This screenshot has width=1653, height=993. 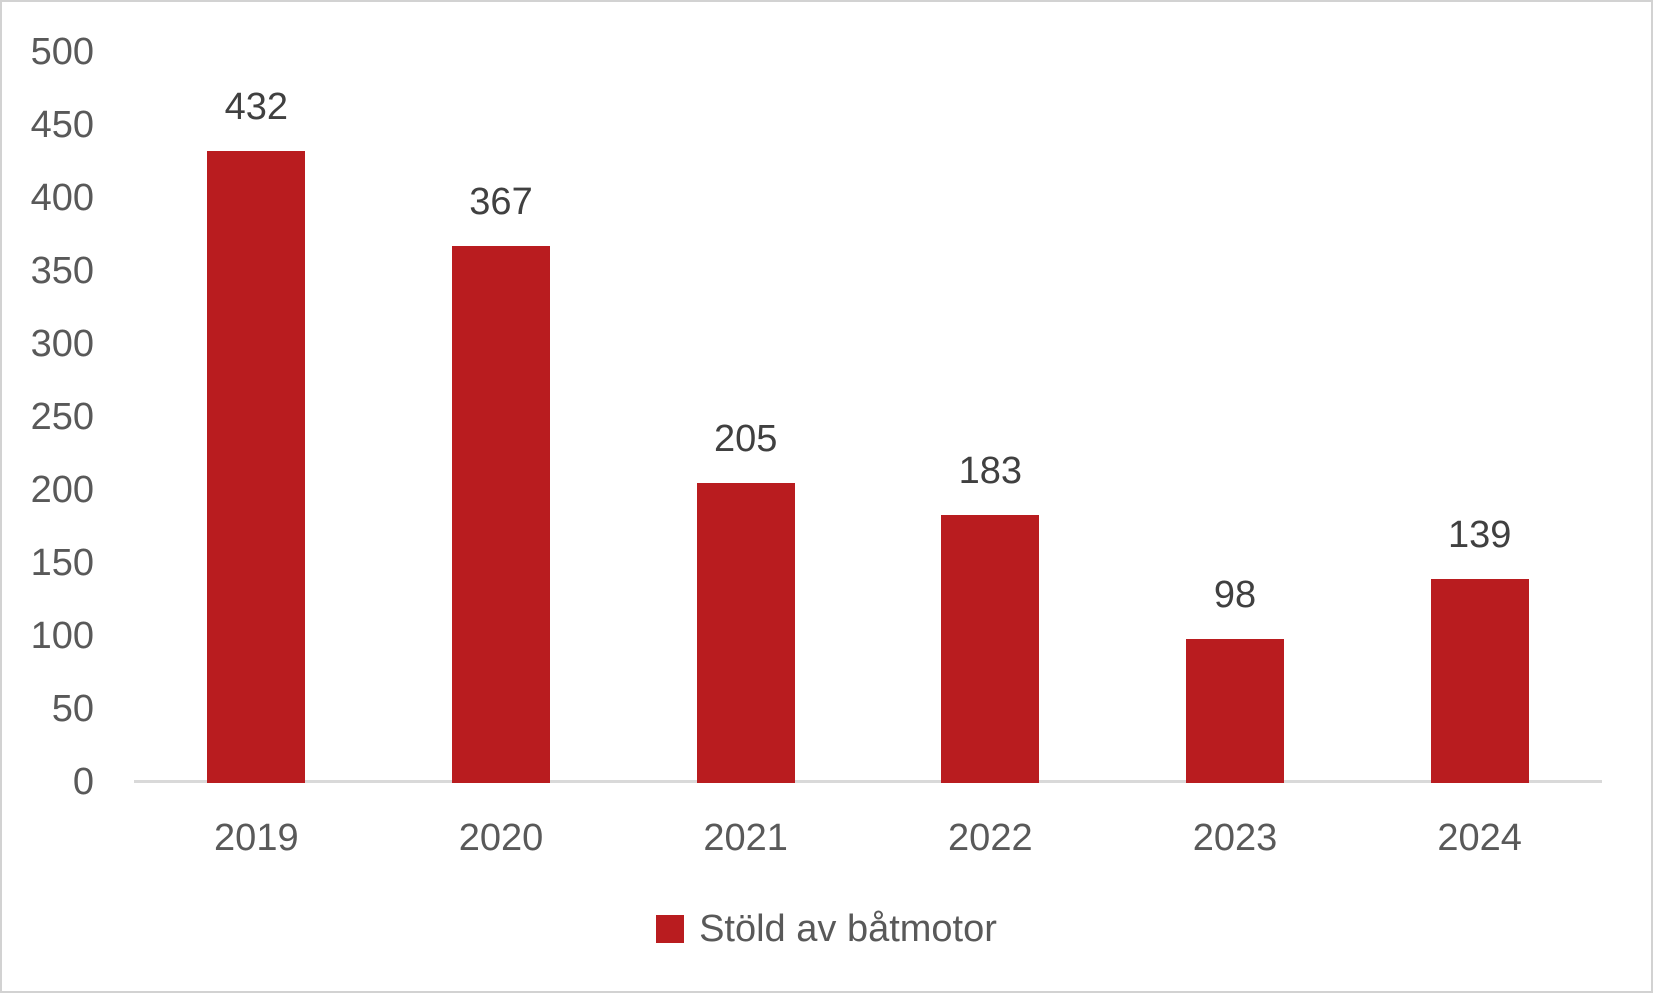 I want to click on y-tick-label: 200, so click(x=62, y=490).